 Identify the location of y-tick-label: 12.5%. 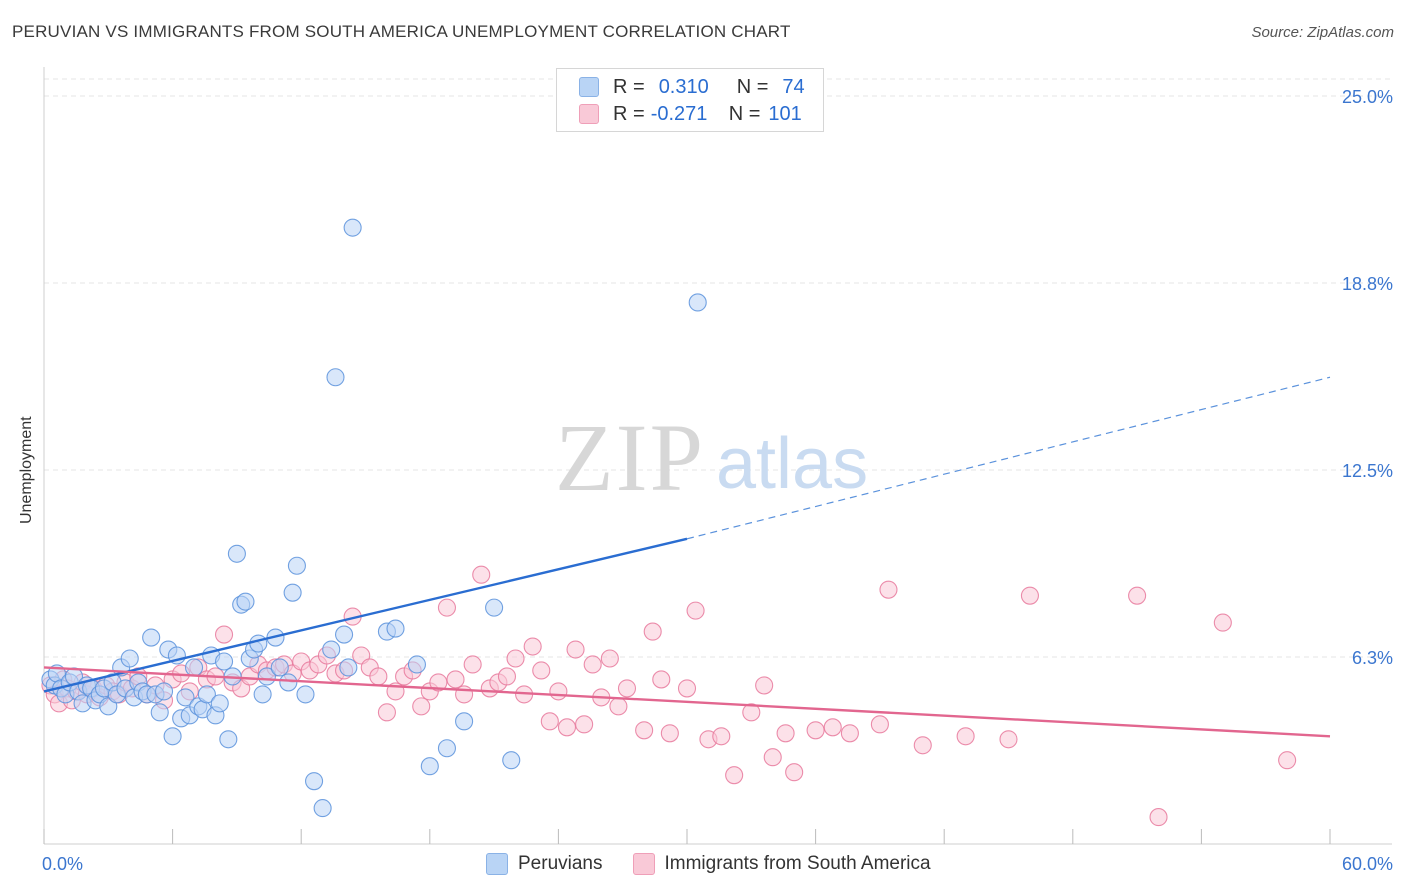
(1367, 471).